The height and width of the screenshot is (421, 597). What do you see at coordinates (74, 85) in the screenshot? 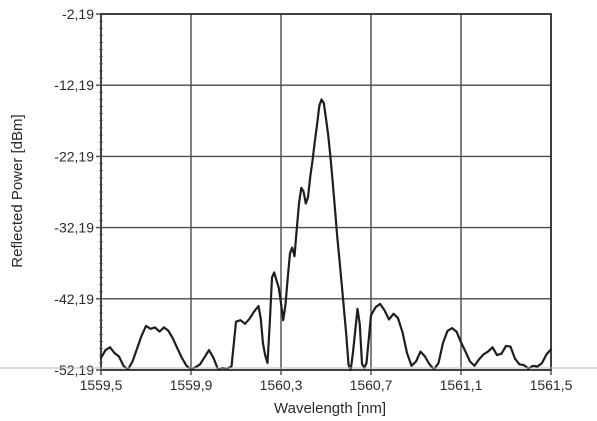
I see `y-tick-label: -12,19` at bounding box center [74, 85].